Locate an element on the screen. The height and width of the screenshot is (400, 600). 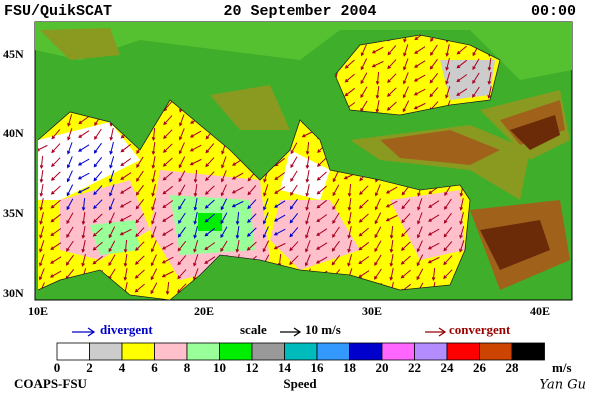
colorbar-tick-label: 0 is located at coordinates (57, 367).